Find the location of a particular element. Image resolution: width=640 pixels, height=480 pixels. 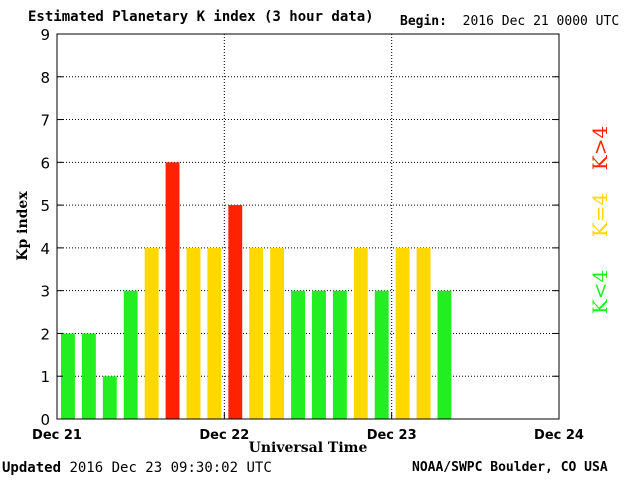

y-tick-label: 7 is located at coordinates (45, 121).